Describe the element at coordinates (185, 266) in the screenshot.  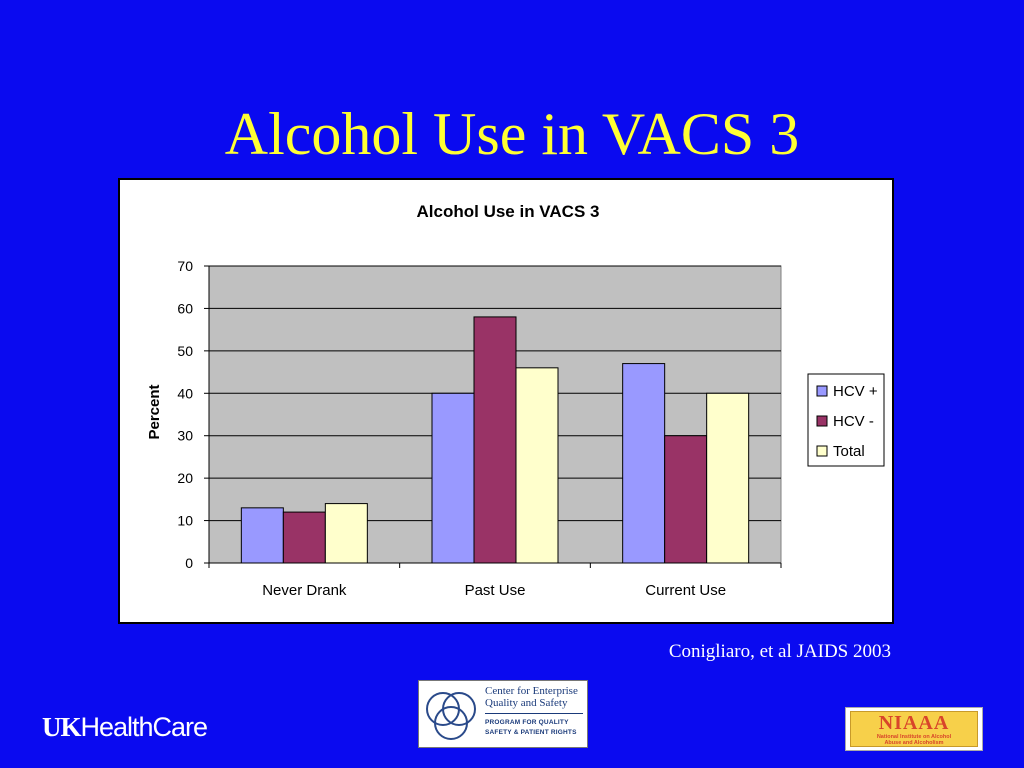
I see `y-tick-label: 70` at that location.